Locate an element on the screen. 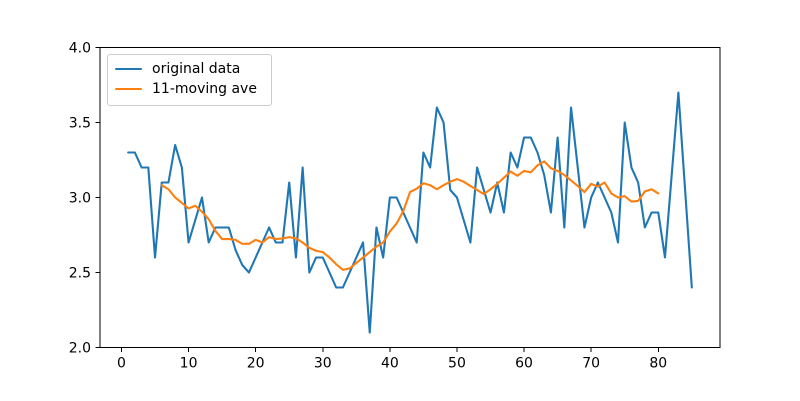 This screenshot has height=401, width=800. x-tick-label: 50 is located at coordinates (457, 364).